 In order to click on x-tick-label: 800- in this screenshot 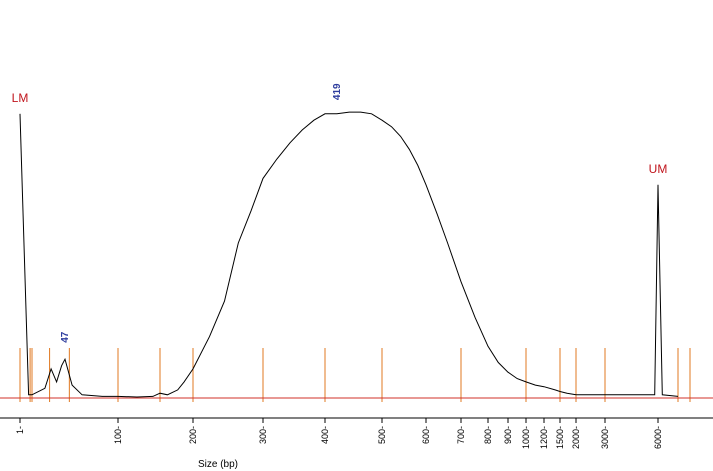, I will do `click(488, 435)`.